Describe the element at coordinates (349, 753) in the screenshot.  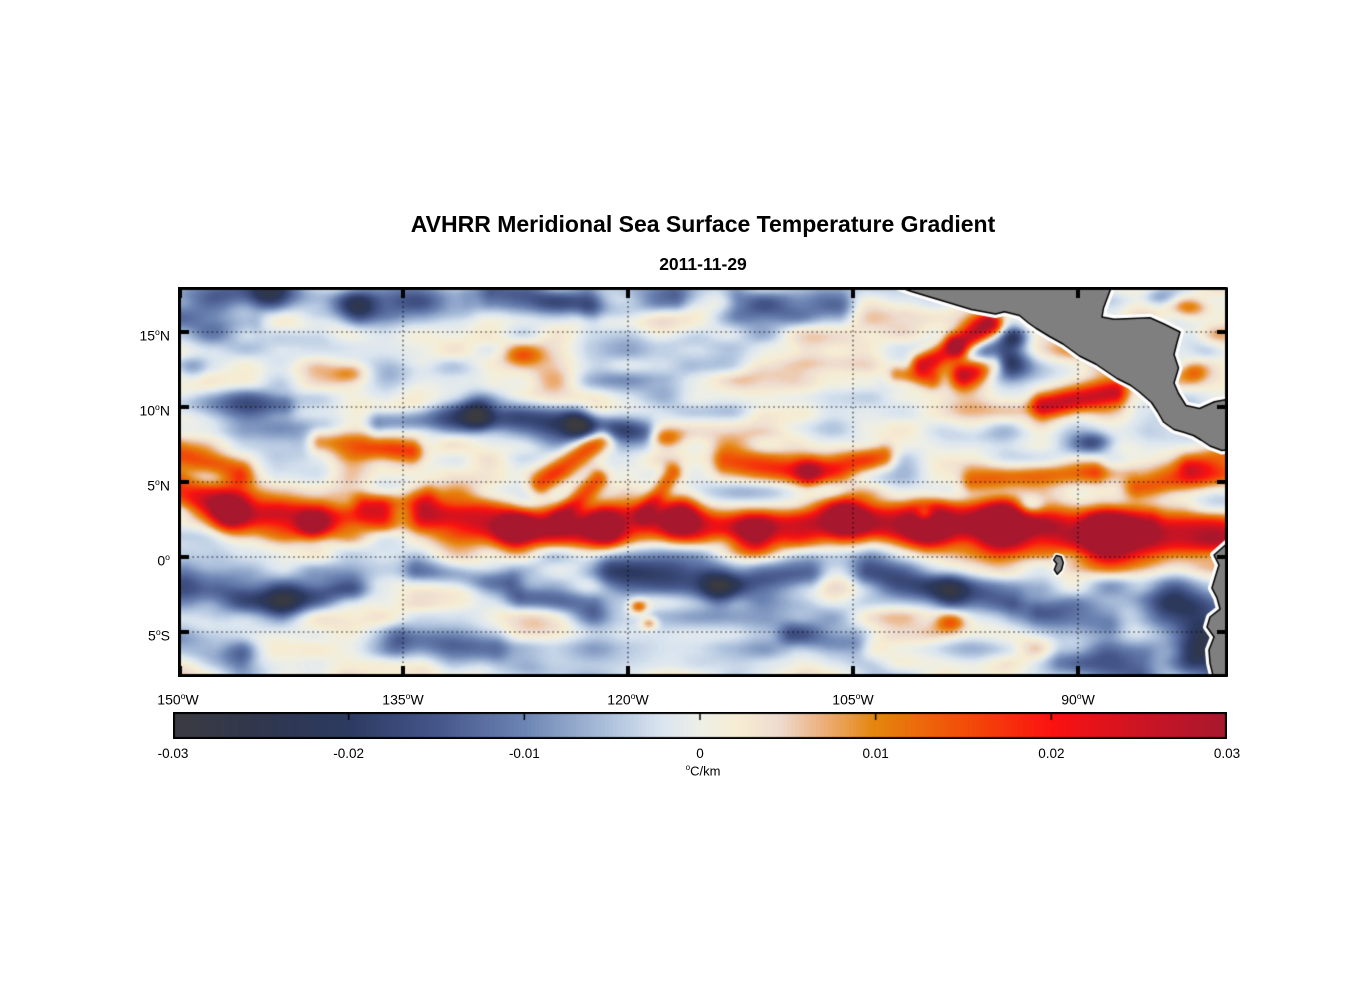
I see `colorbar-tick-label: -0.02` at that location.